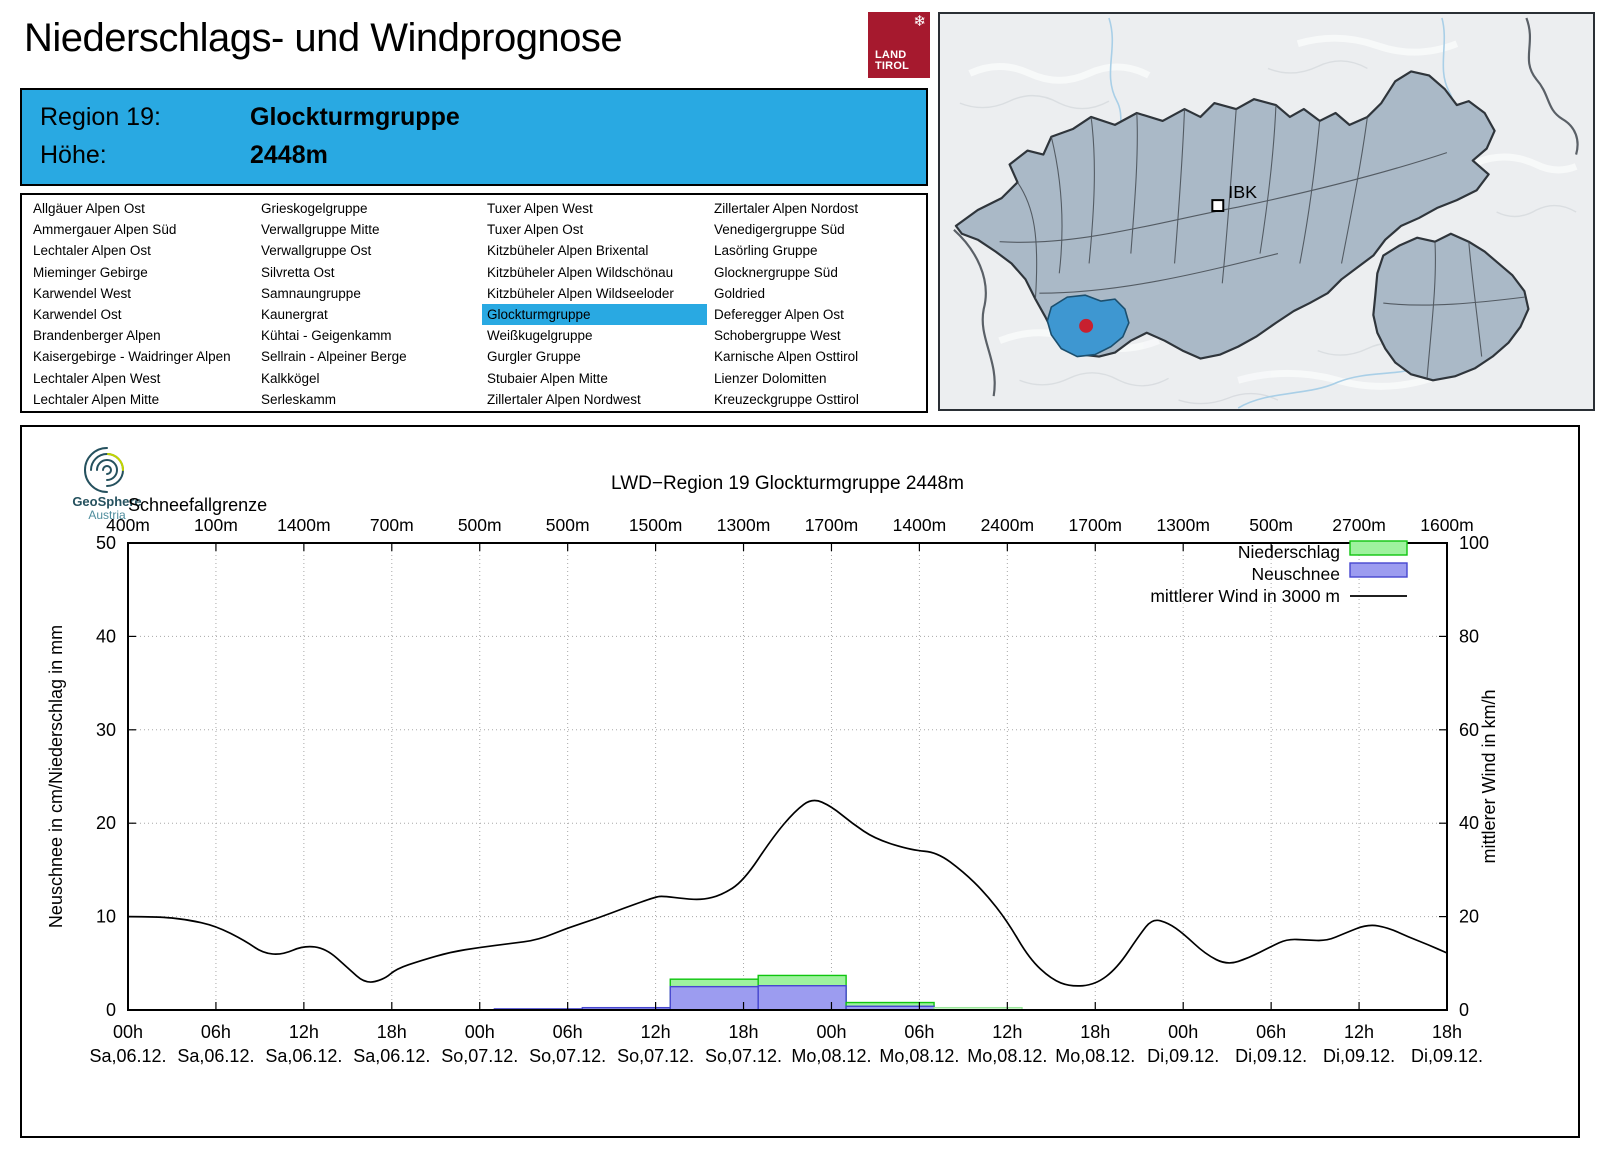 The image size is (1600, 1153). Describe the element at coordinates (779, 230) in the screenshot. I see `region-item: Venedigergruppe Süd` at that location.